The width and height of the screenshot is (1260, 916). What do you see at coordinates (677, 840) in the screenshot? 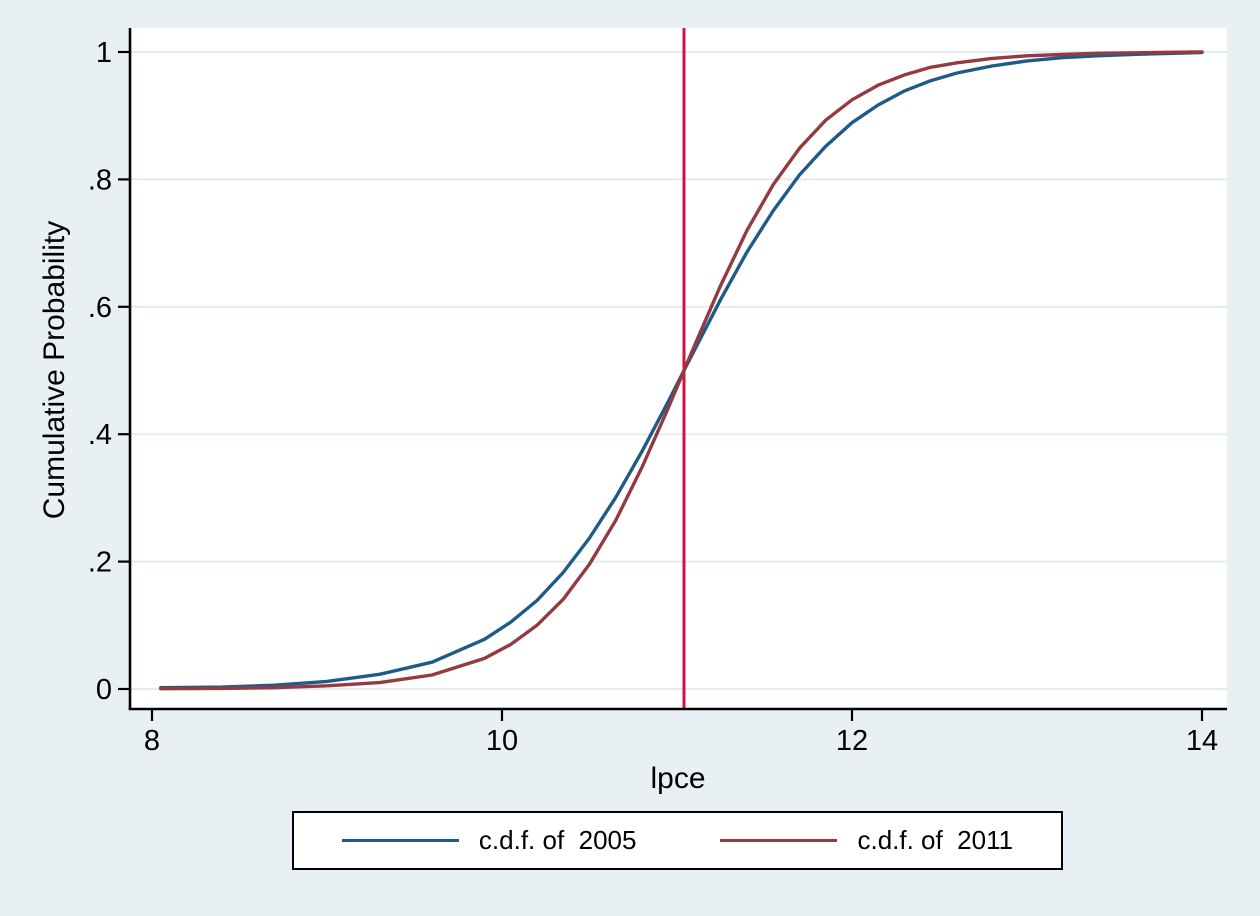
I see `legend: c.d.f. of 2005 c.d.f. of 2011` at bounding box center [677, 840].